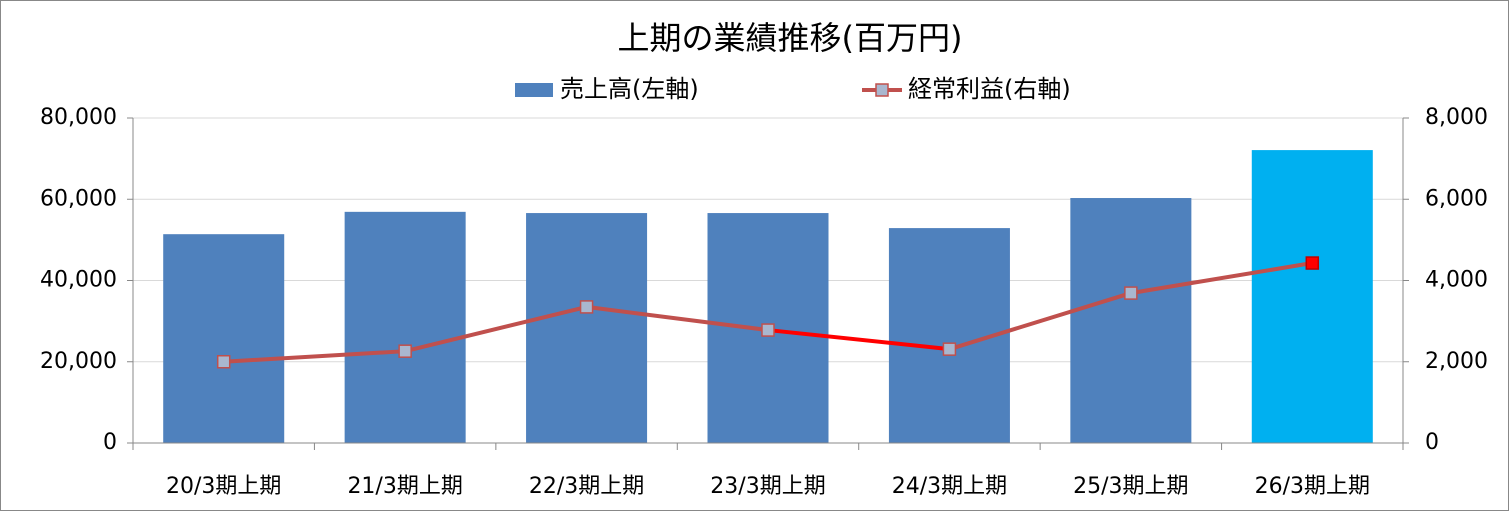  Describe the element at coordinates (882, 90) in the screenshot. I see `legend-marker` at that location.